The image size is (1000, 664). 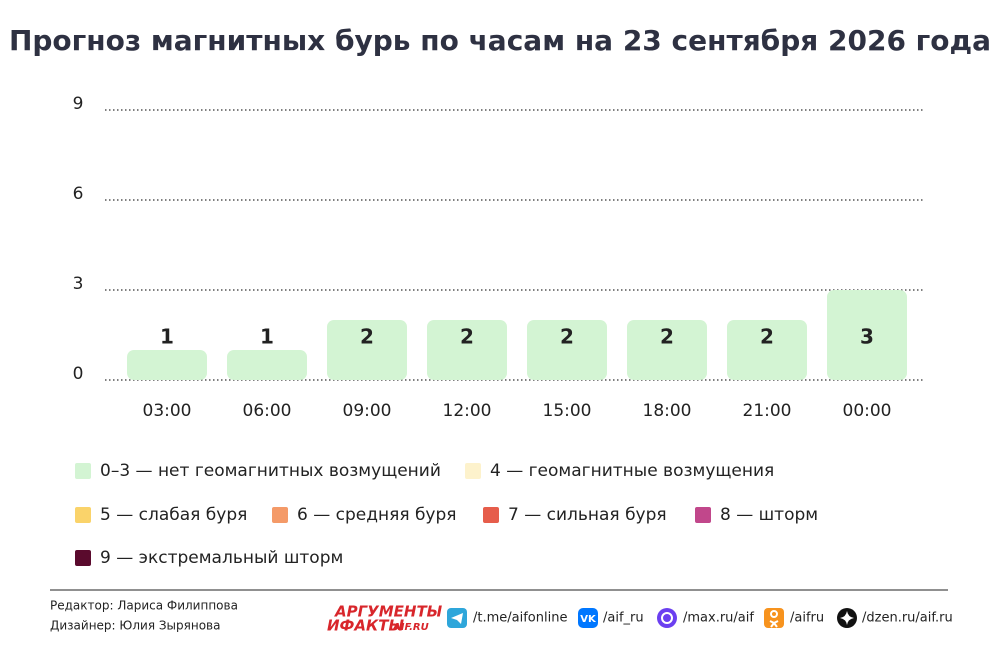 I want to click on link: /dzen.ru/aif.ru, so click(x=907, y=618).